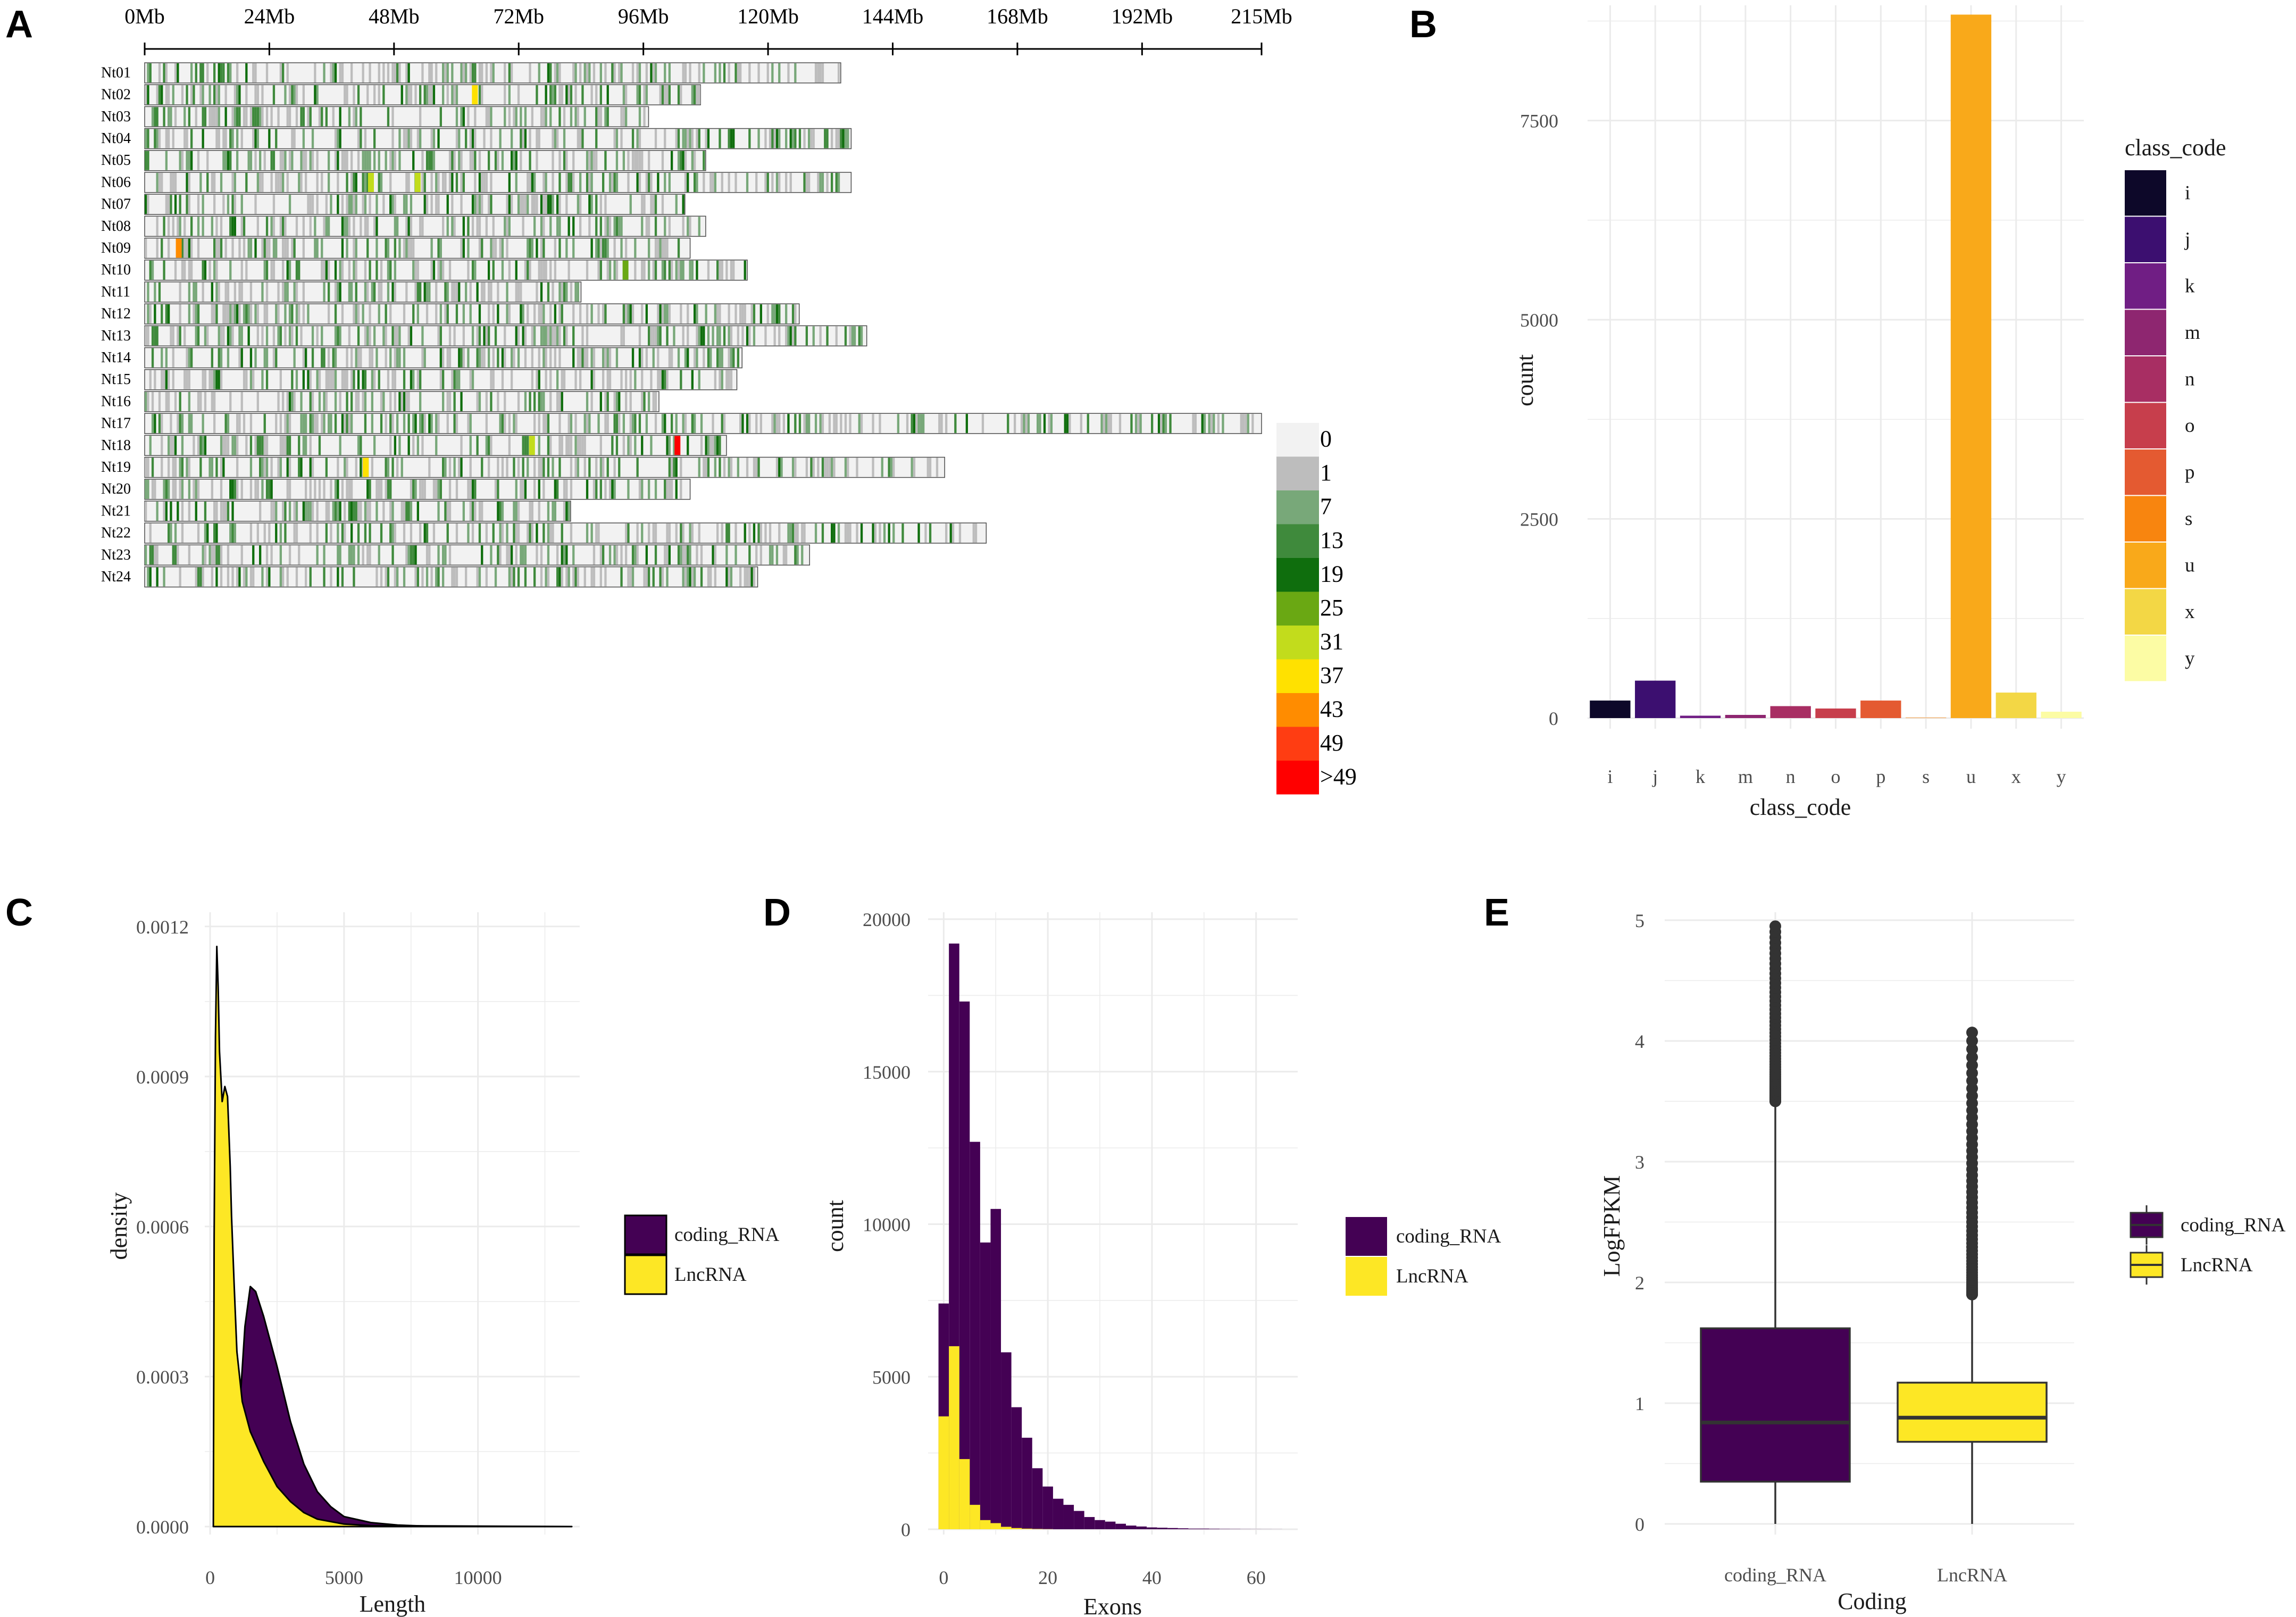 The width and height of the screenshot is (2296, 1617). Describe the element at coordinates (396, 248) in the screenshot. I see `chromosome-row: Nt09` at that location.